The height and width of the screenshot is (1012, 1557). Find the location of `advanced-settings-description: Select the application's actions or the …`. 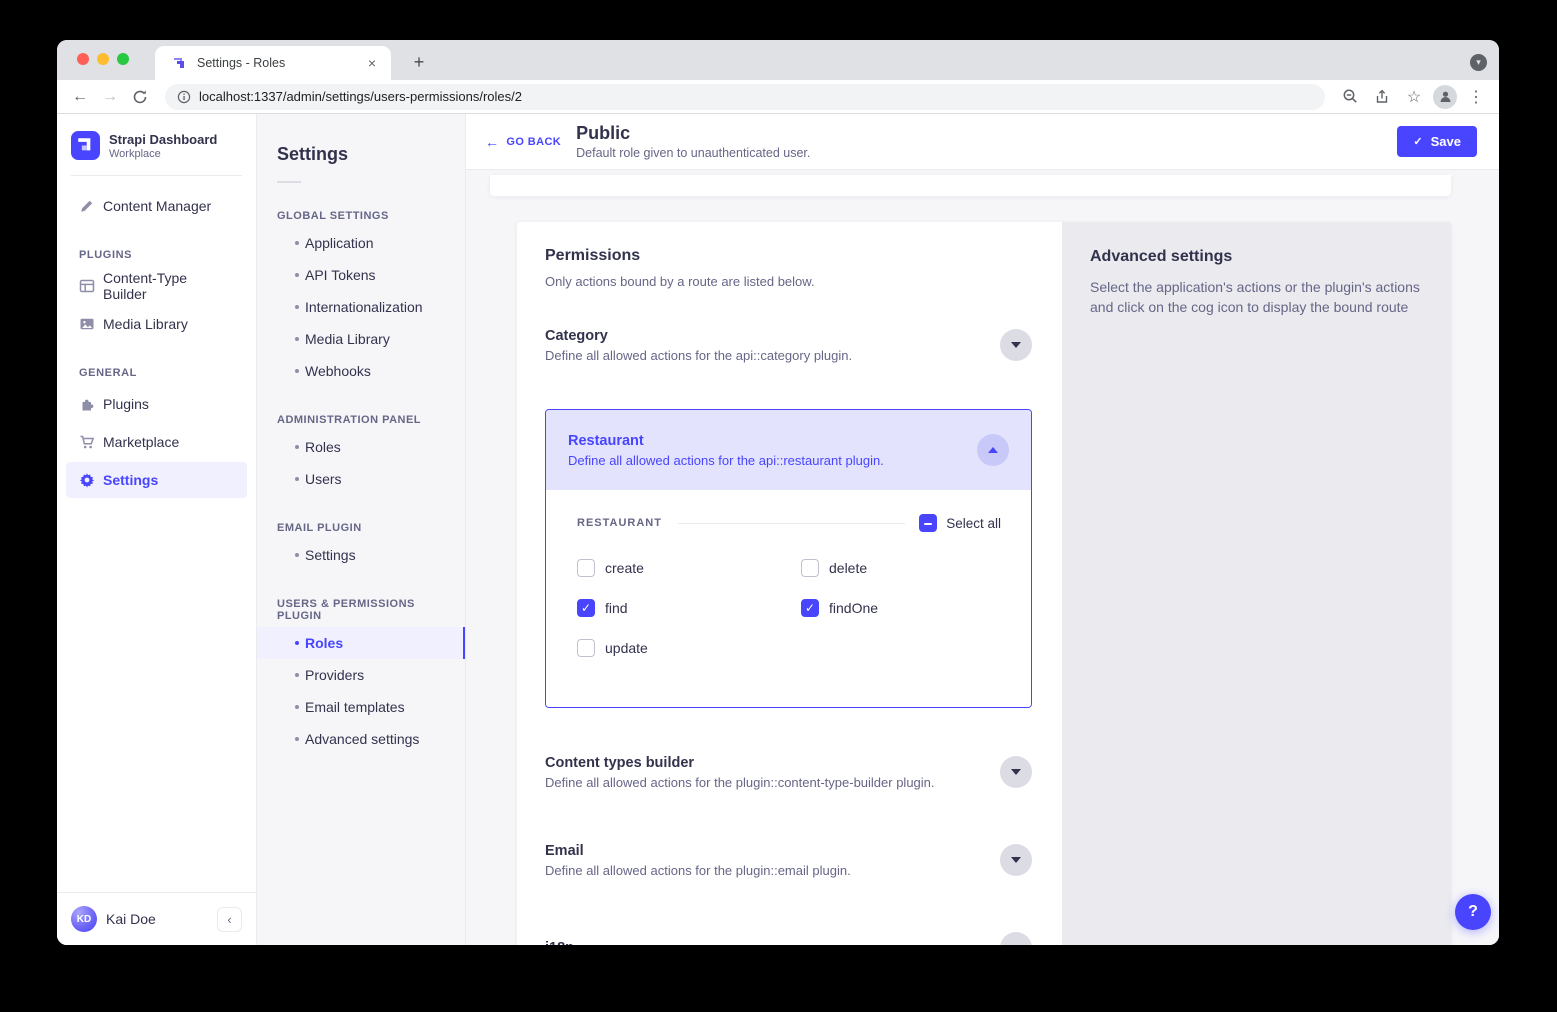

advanced-settings-description: Select the application's actions or the … is located at coordinates (1255, 297).